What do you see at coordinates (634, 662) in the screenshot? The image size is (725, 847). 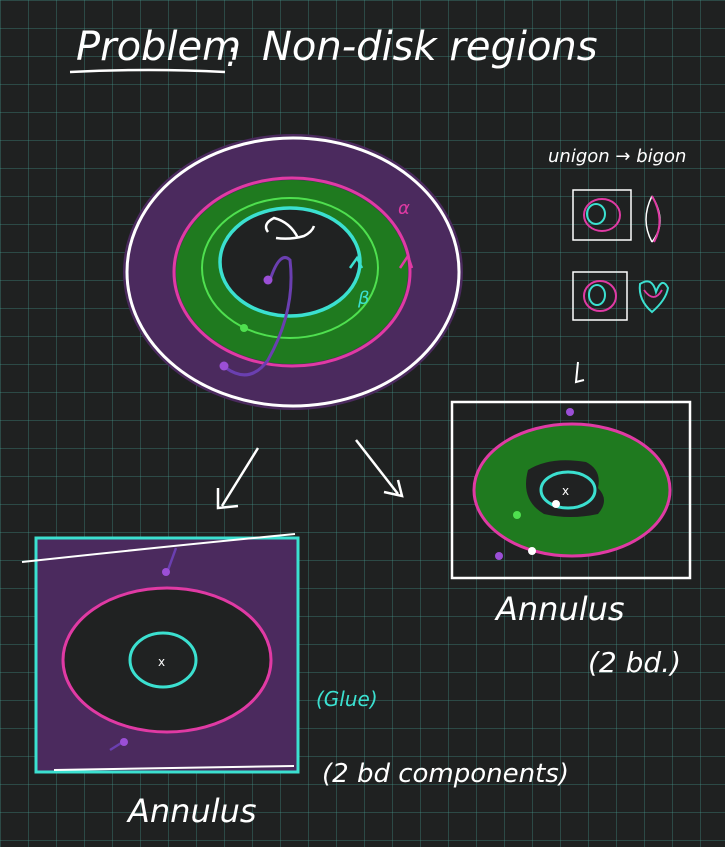 I see `right-boundary-note: (2 bd.)` at bounding box center [634, 662].